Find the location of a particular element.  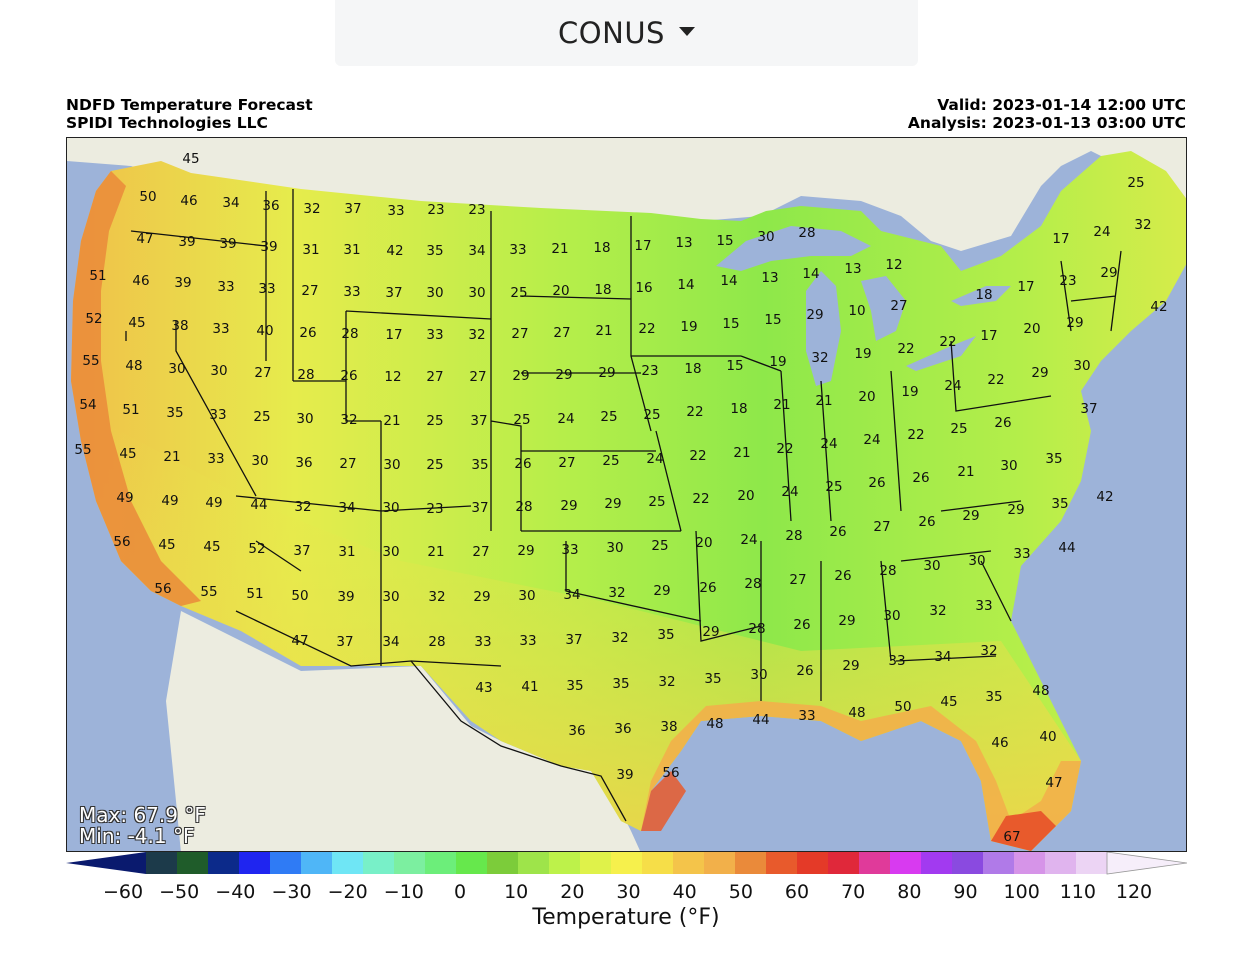

canada-land is located at coordinates (626, 194).